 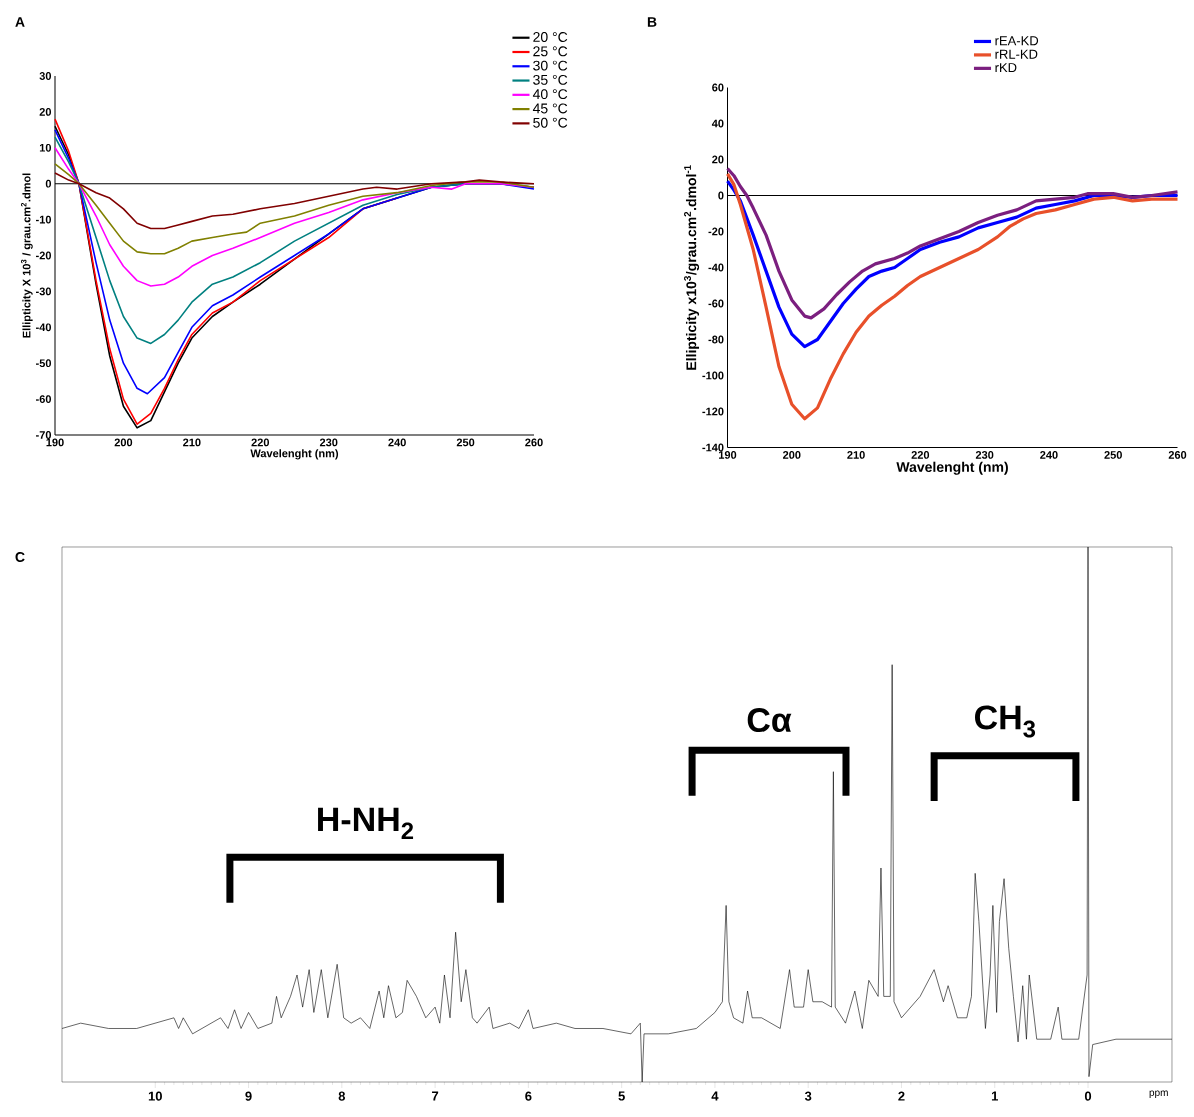 What do you see at coordinates (718, 87) in the screenshot?
I see `y-tick-label: 60` at bounding box center [718, 87].